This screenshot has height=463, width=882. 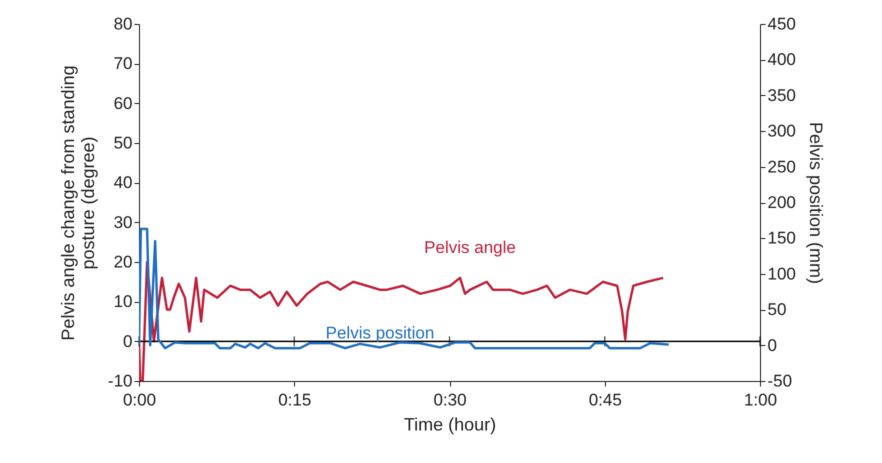 What do you see at coordinates (761, 400) in the screenshot?
I see `x-tick-label: 1:00` at bounding box center [761, 400].